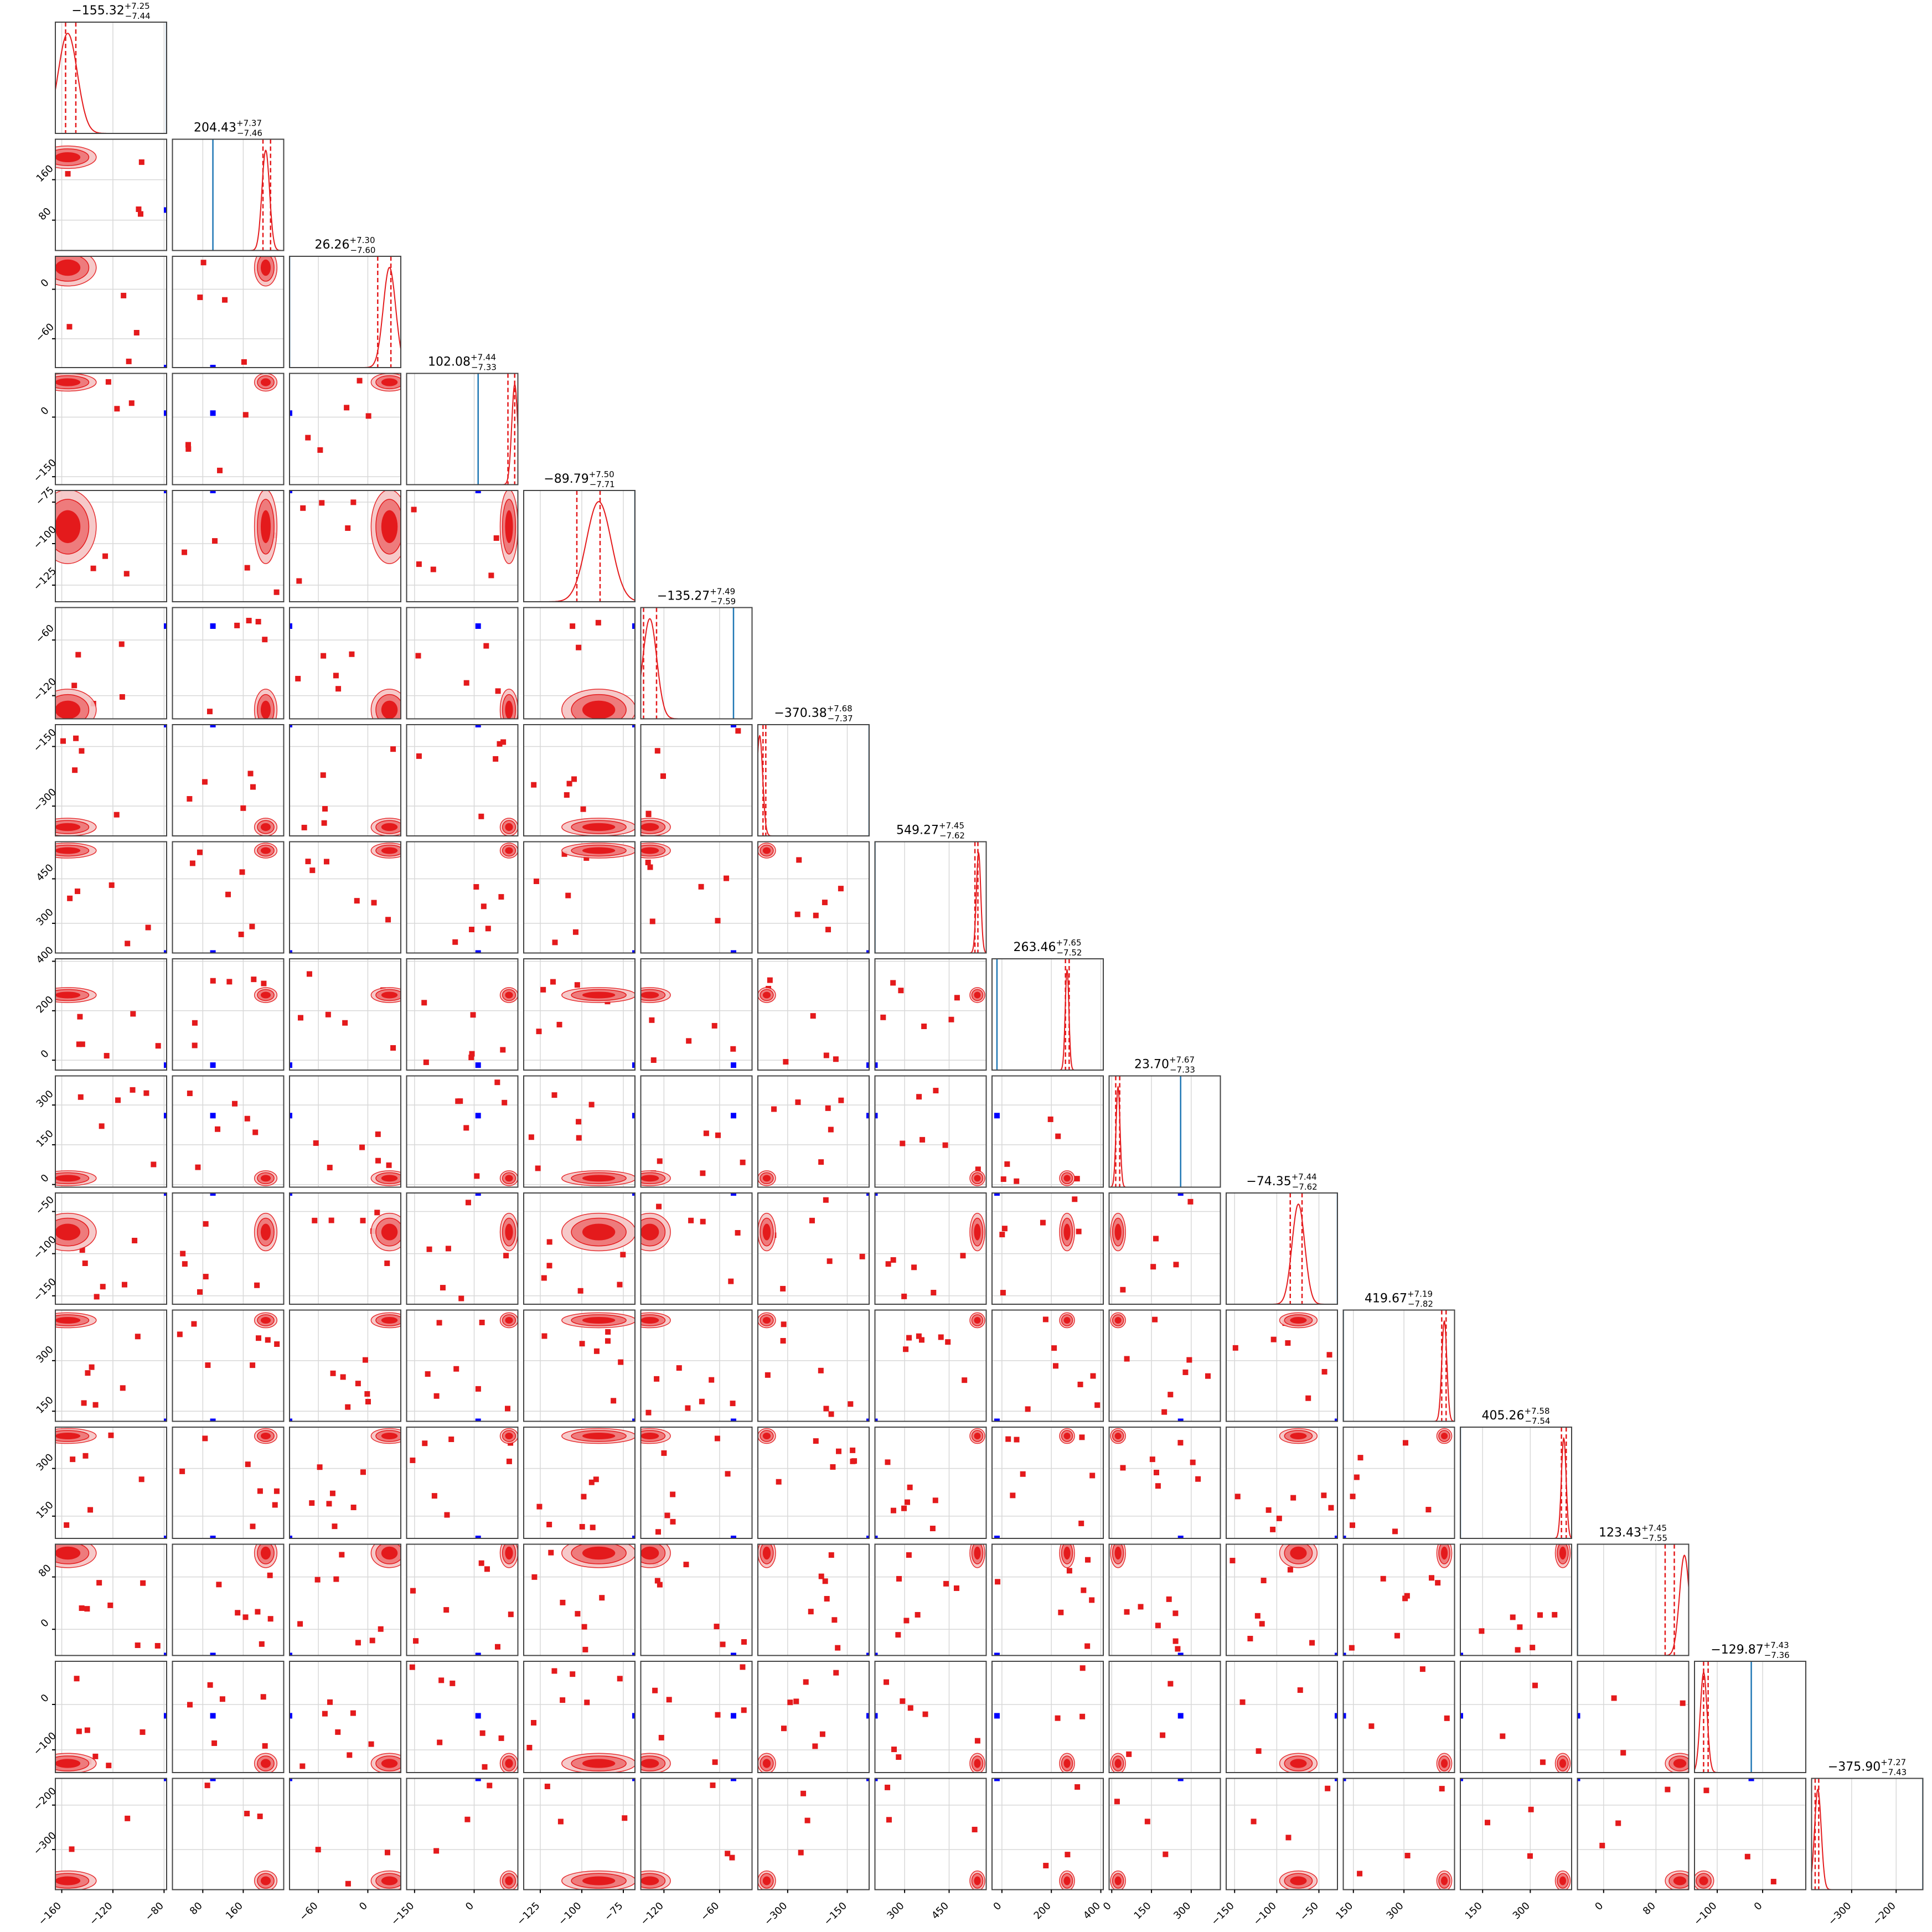 This screenshot has width=1932, height=1932. I want to click on hist-panel-10: −74.35+7.44 −7.62, so click(1282, 1238).